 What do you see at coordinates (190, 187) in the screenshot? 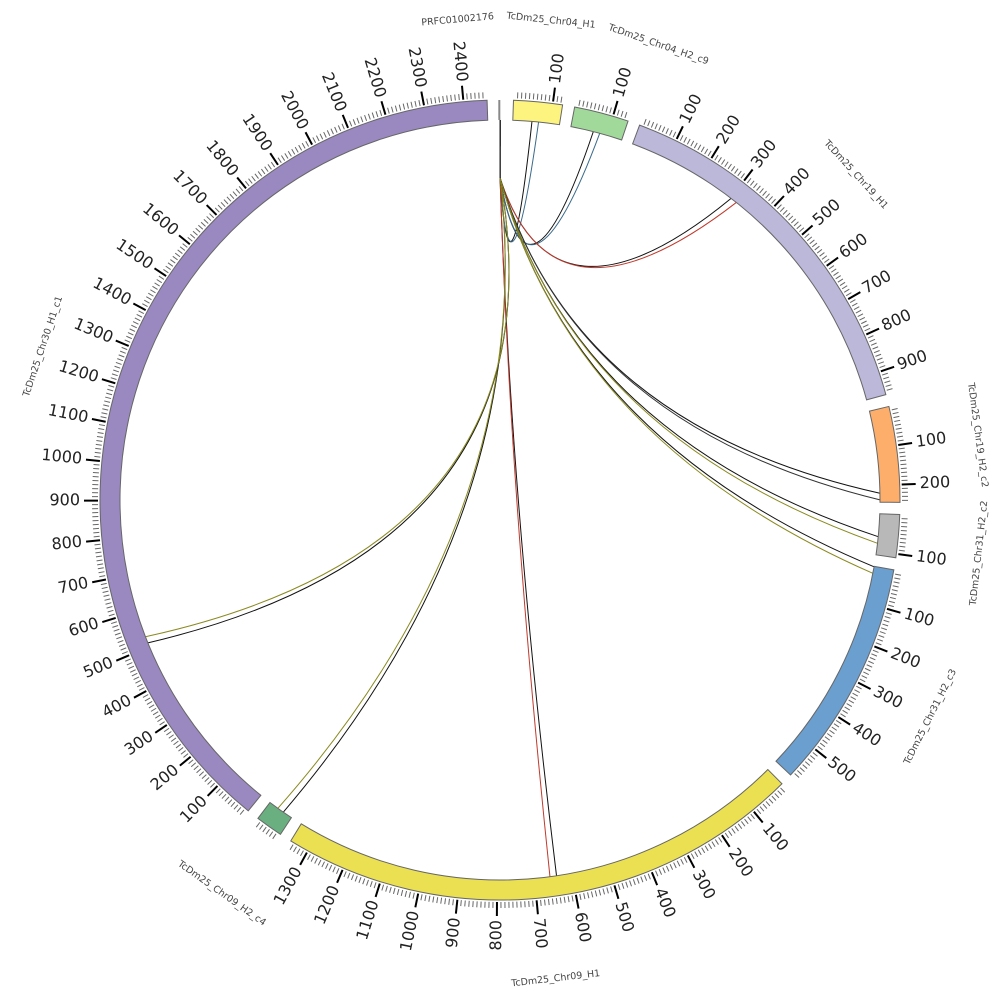
I see `tick-label: 1700` at bounding box center [190, 187].